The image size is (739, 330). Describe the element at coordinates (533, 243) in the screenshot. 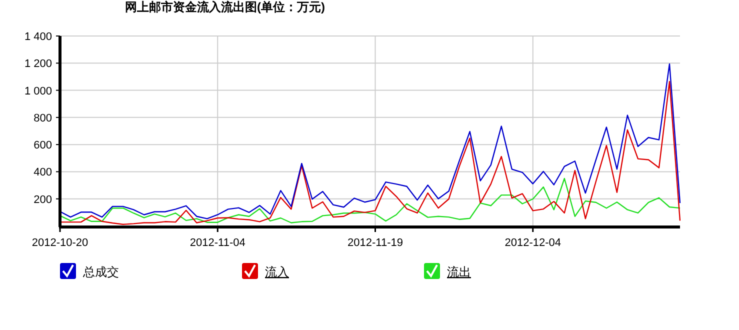

I see `x-tick-label: 2012-12-04` at that location.